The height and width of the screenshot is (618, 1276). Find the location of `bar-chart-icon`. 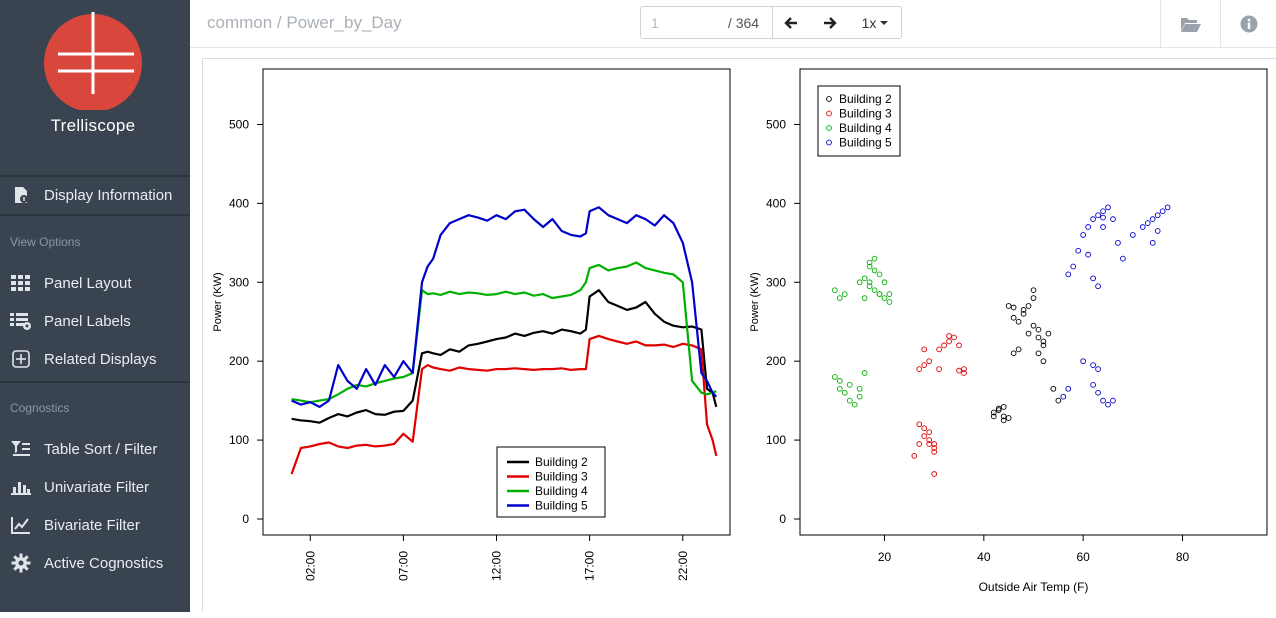

bar-chart-icon is located at coordinates (21, 487).